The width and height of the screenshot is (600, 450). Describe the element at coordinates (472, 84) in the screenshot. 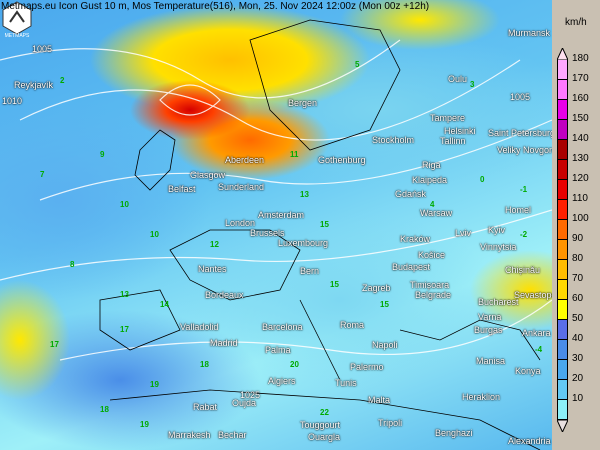

I see `temperature-value: 3` at that location.